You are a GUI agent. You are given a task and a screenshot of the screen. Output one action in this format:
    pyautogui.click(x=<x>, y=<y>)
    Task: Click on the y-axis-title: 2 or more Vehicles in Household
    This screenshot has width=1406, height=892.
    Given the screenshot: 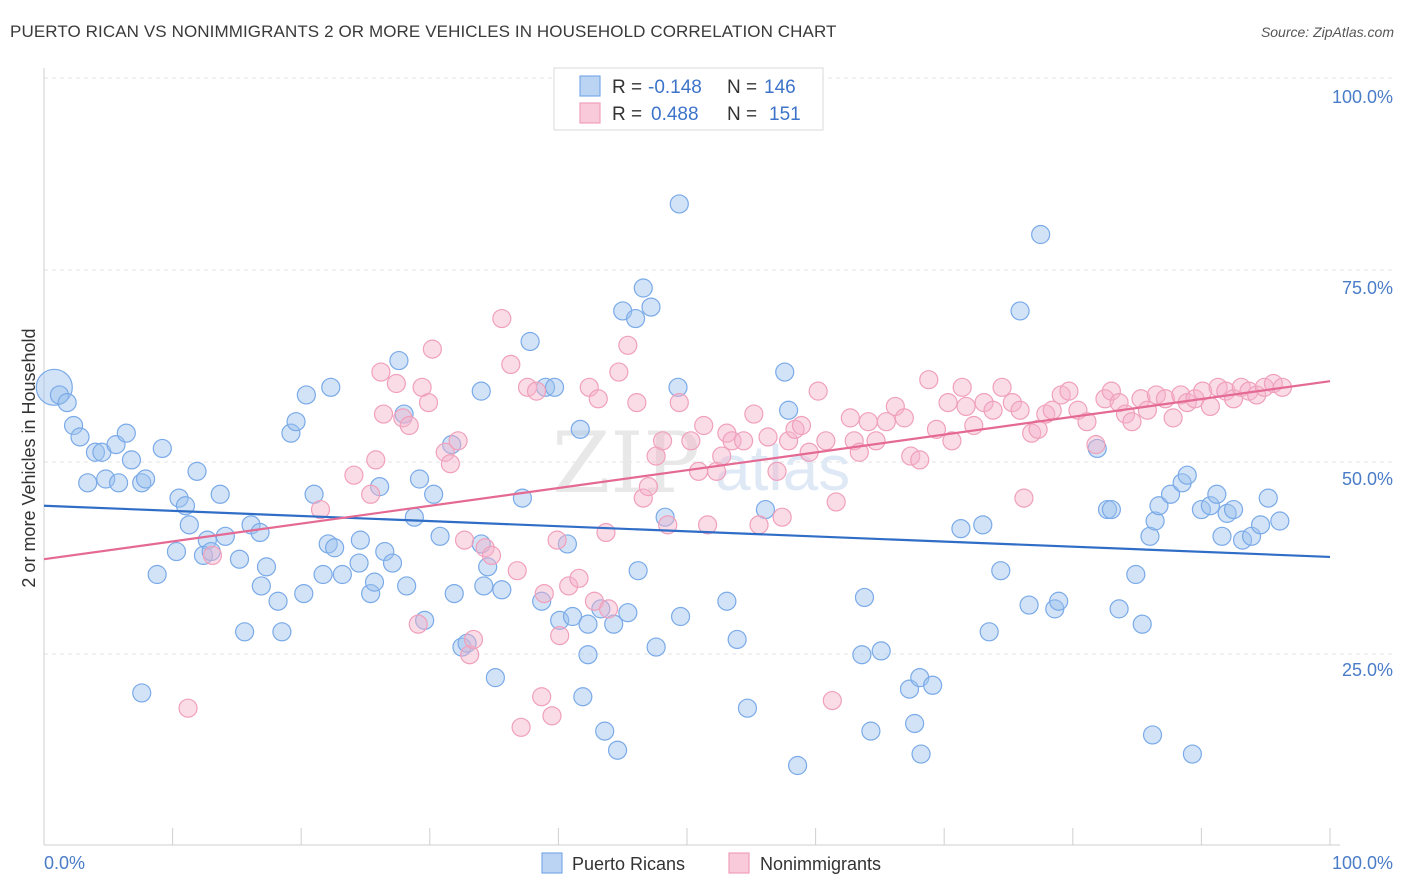 What is the action you would take?
    pyautogui.click(x=29, y=457)
    